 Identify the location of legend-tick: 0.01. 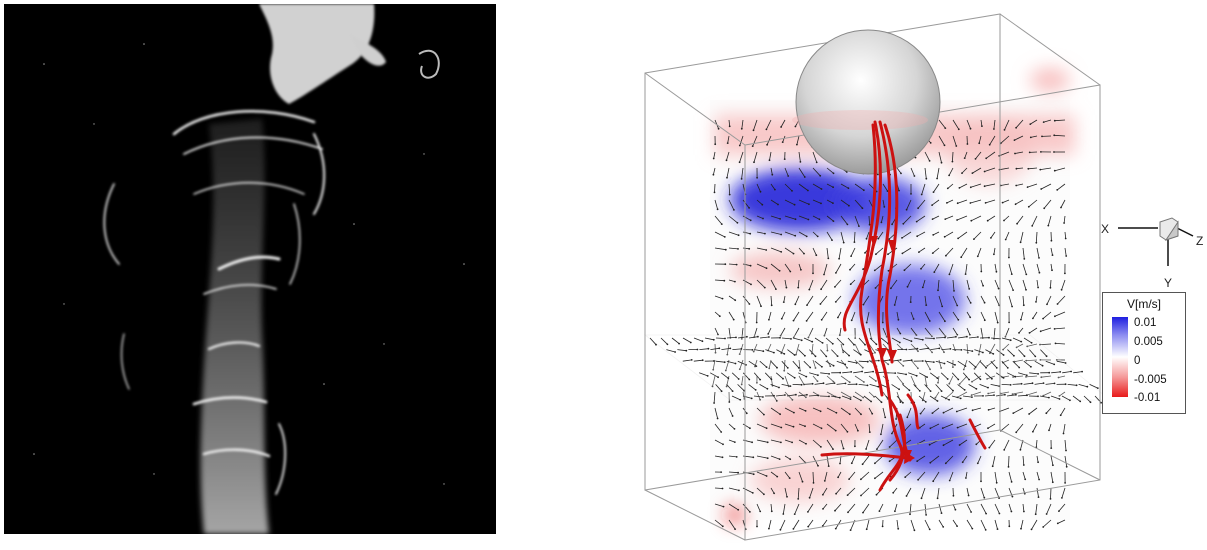
(1145, 323).